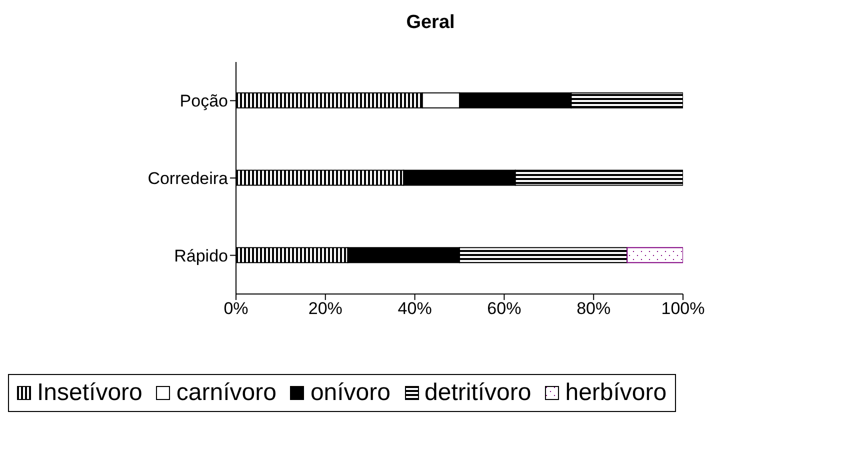 The image size is (861, 450). Describe the element at coordinates (204, 101) in the screenshot. I see `y-tick-label: Poção` at that location.